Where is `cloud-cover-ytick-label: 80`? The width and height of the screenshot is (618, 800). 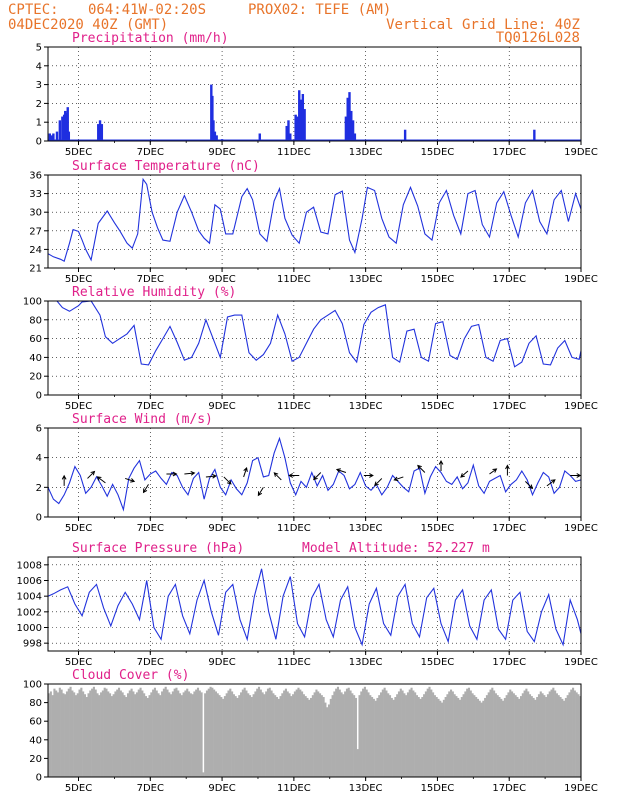 cloud-cover-ytick-label: 80 is located at coordinates (35, 703).